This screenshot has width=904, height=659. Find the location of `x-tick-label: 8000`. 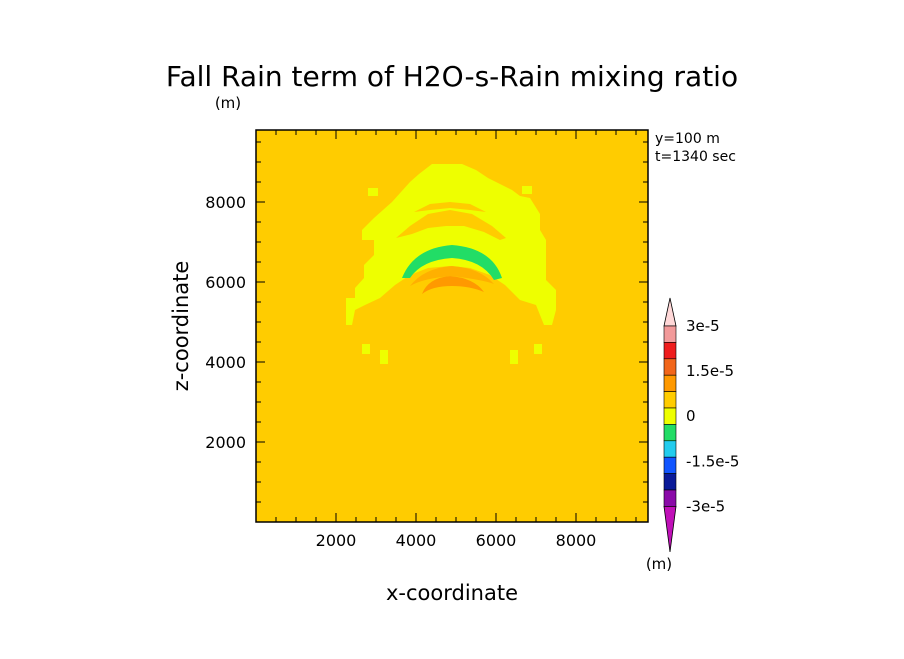

x-tick-label: 8000 is located at coordinates (576, 540).